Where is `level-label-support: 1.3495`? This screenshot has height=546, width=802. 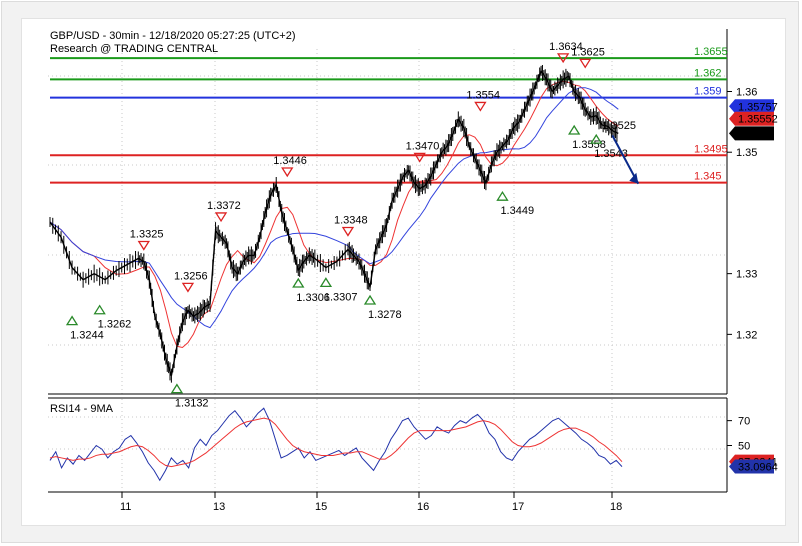 level-label-support: 1.3495 is located at coordinates (711, 149).